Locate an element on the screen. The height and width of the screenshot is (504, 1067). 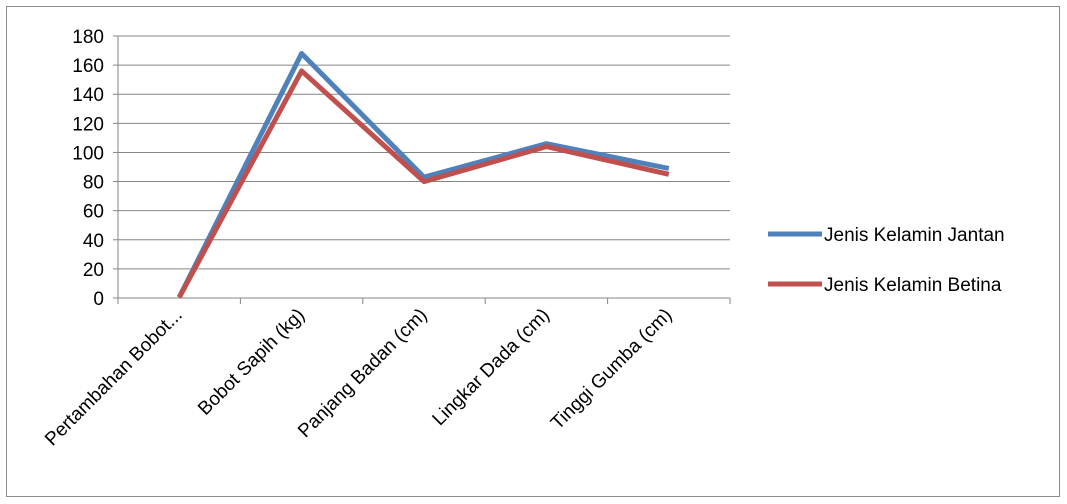
legend: Jenis Kelamin Jantan Jenis Kelamin Betina is located at coordinates (886, 260).